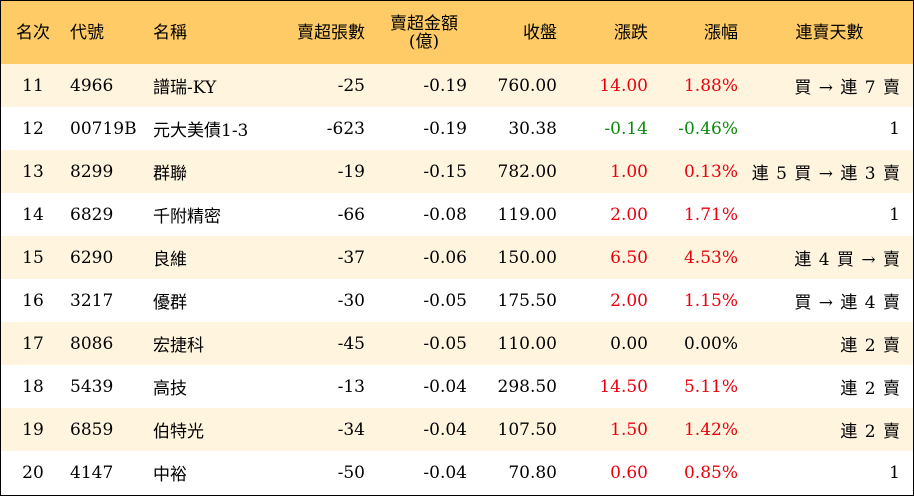 Image resolution: width=914 pixels, height=496 pixels. Describe the element at coordinates (532, 472) in the screenshot. I see `cell-close: 70.80` at that location.